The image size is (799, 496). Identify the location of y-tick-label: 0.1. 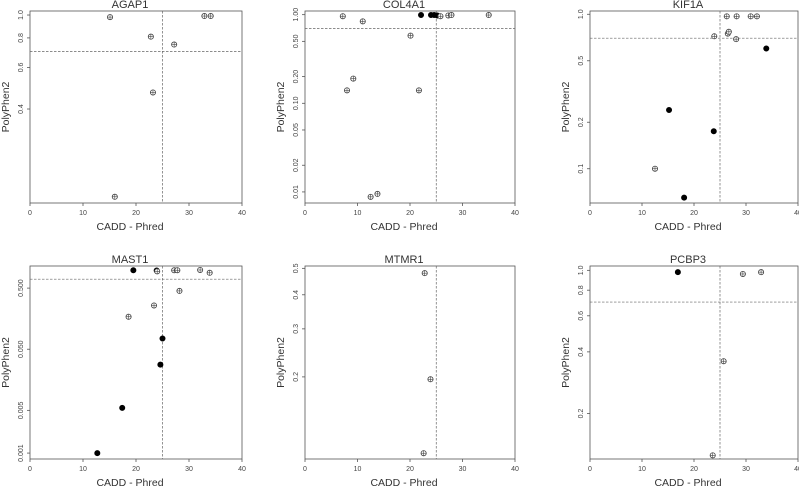
(581, 169).